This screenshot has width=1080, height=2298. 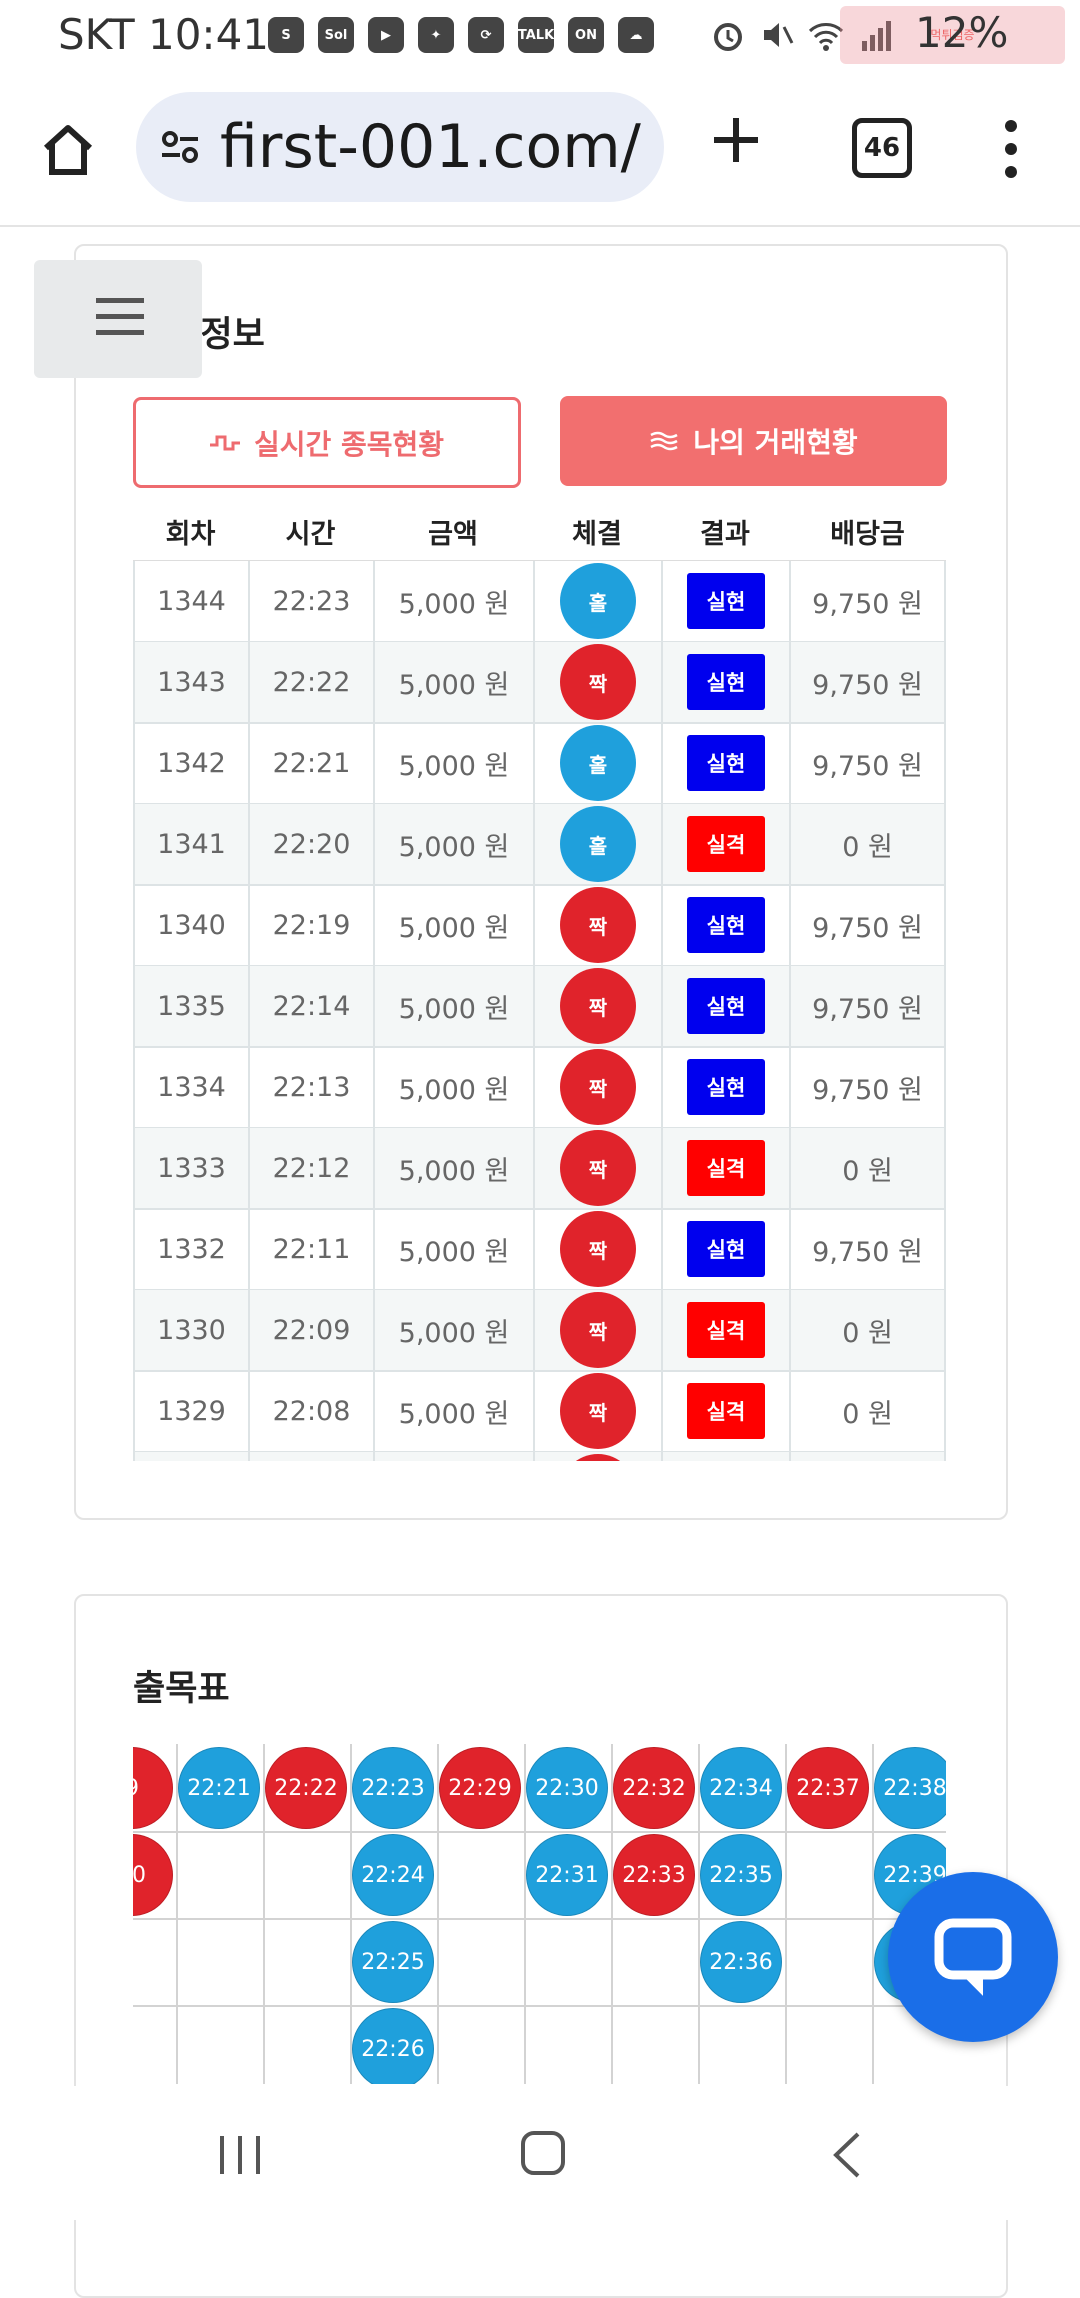 I want to click on realtime-status-label: 실시간 종목현황, so click(x=349, y=444).